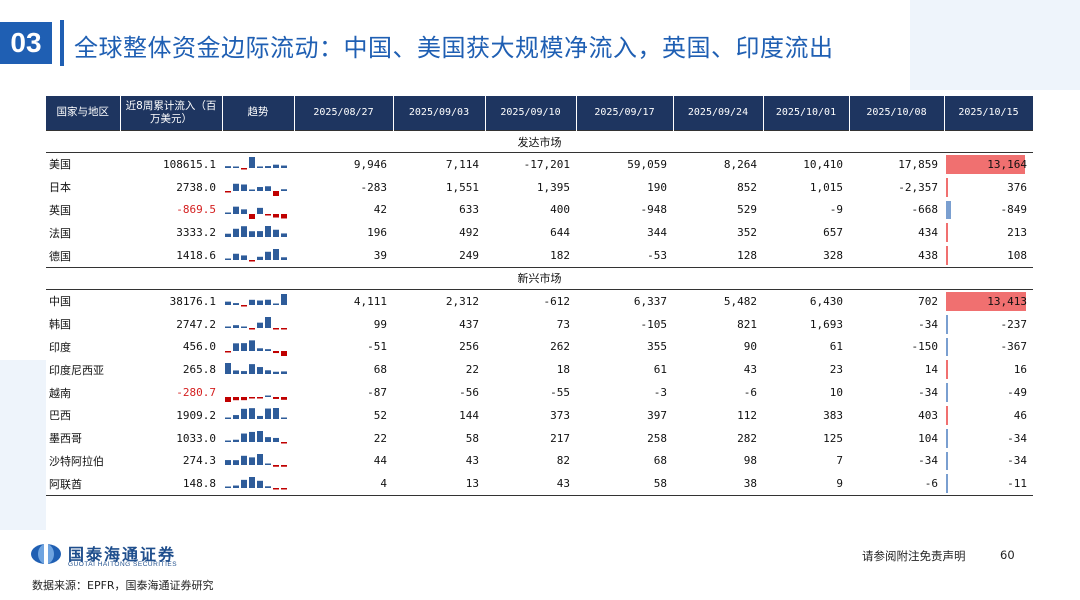 Image resolution: width=1080 pixels, height=600 pixels. What do you see at coordinates (625, 113) in the screenshot?
I see `header-date: 2025/09/17` at bounding box center [625, 113].